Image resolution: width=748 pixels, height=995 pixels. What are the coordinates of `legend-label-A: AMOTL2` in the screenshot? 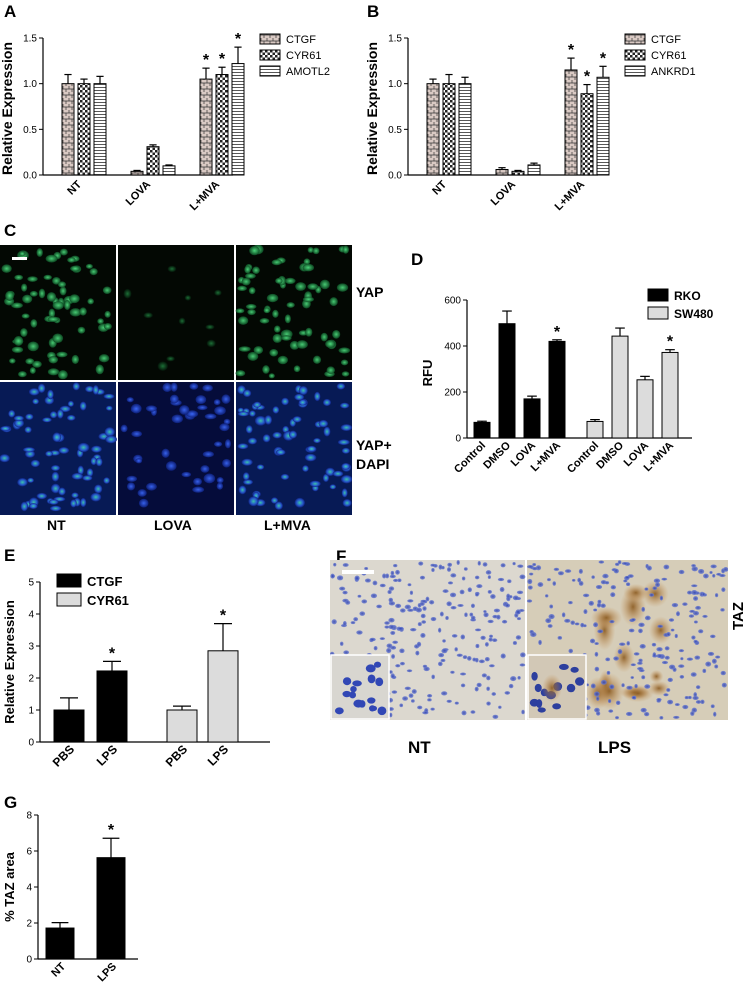 It's located at (308, 72).